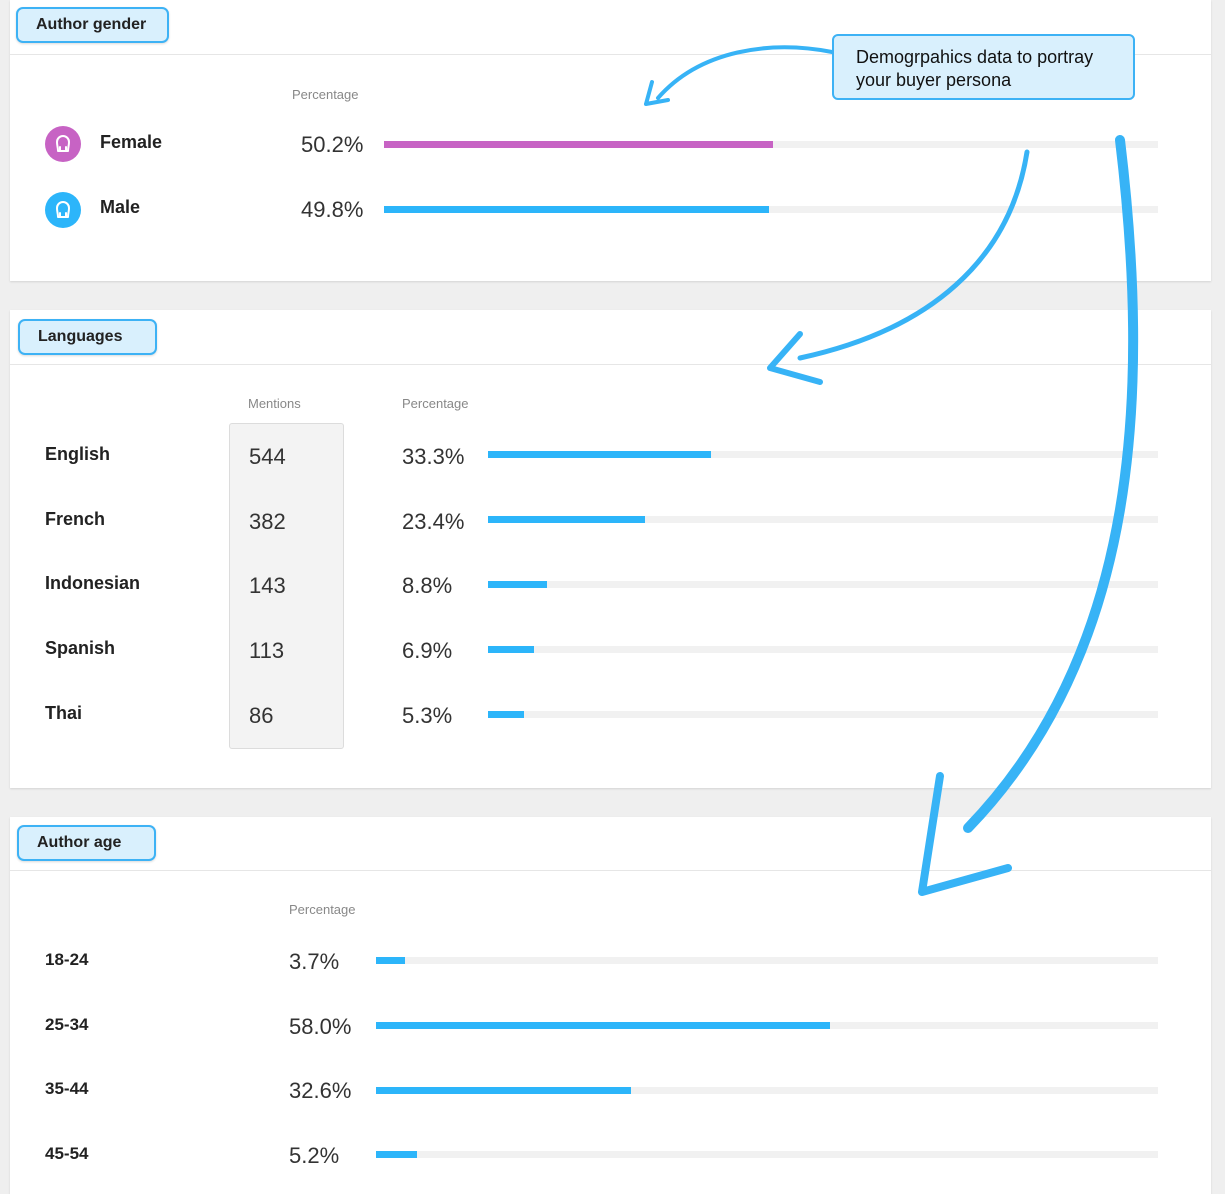  What do you see at coordinates (511, 649) in the screenshot?
I see `language-bar-spanish` at bounding box center [511, 649].